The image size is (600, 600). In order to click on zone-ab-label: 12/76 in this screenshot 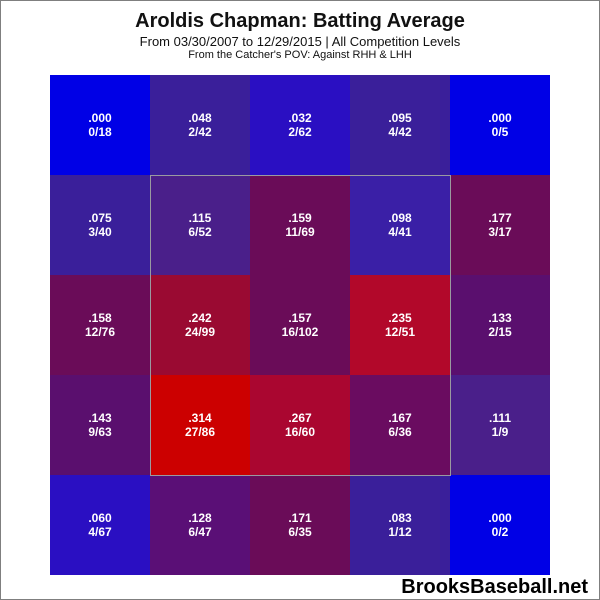, I will do `click(100, 332)`.